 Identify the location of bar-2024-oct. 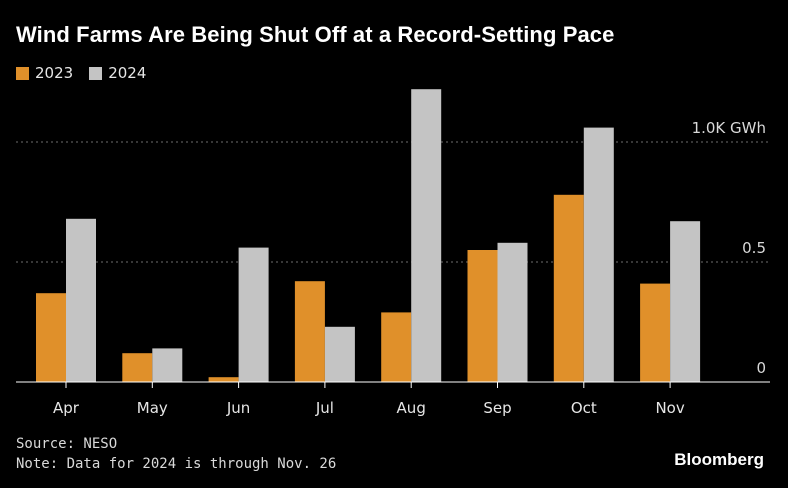
(598, 254).